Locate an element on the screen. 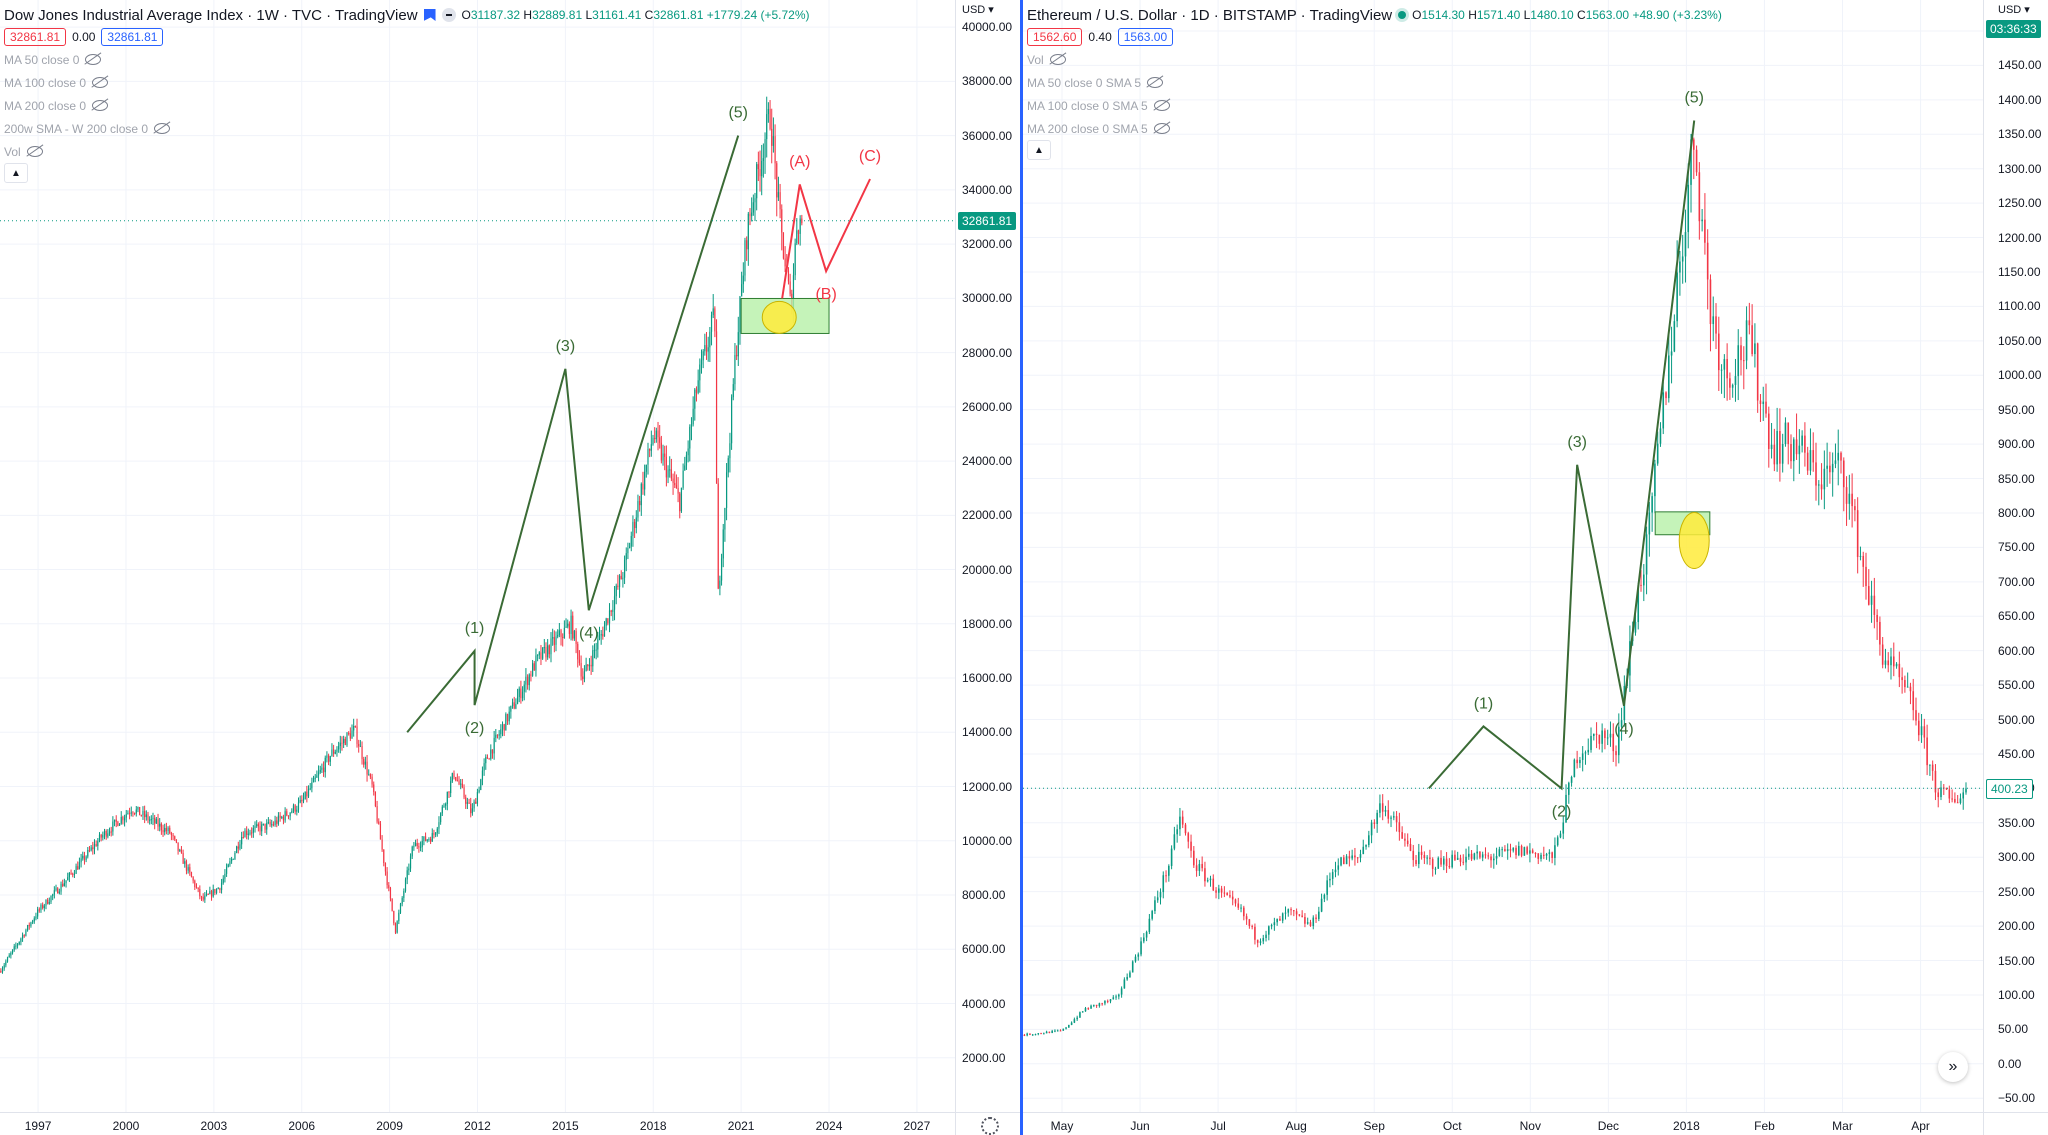 The image size is (2048, 1135). indicator-ma200: MA 200 close 0 SMA 5 is located at coordinates (1374, 128).